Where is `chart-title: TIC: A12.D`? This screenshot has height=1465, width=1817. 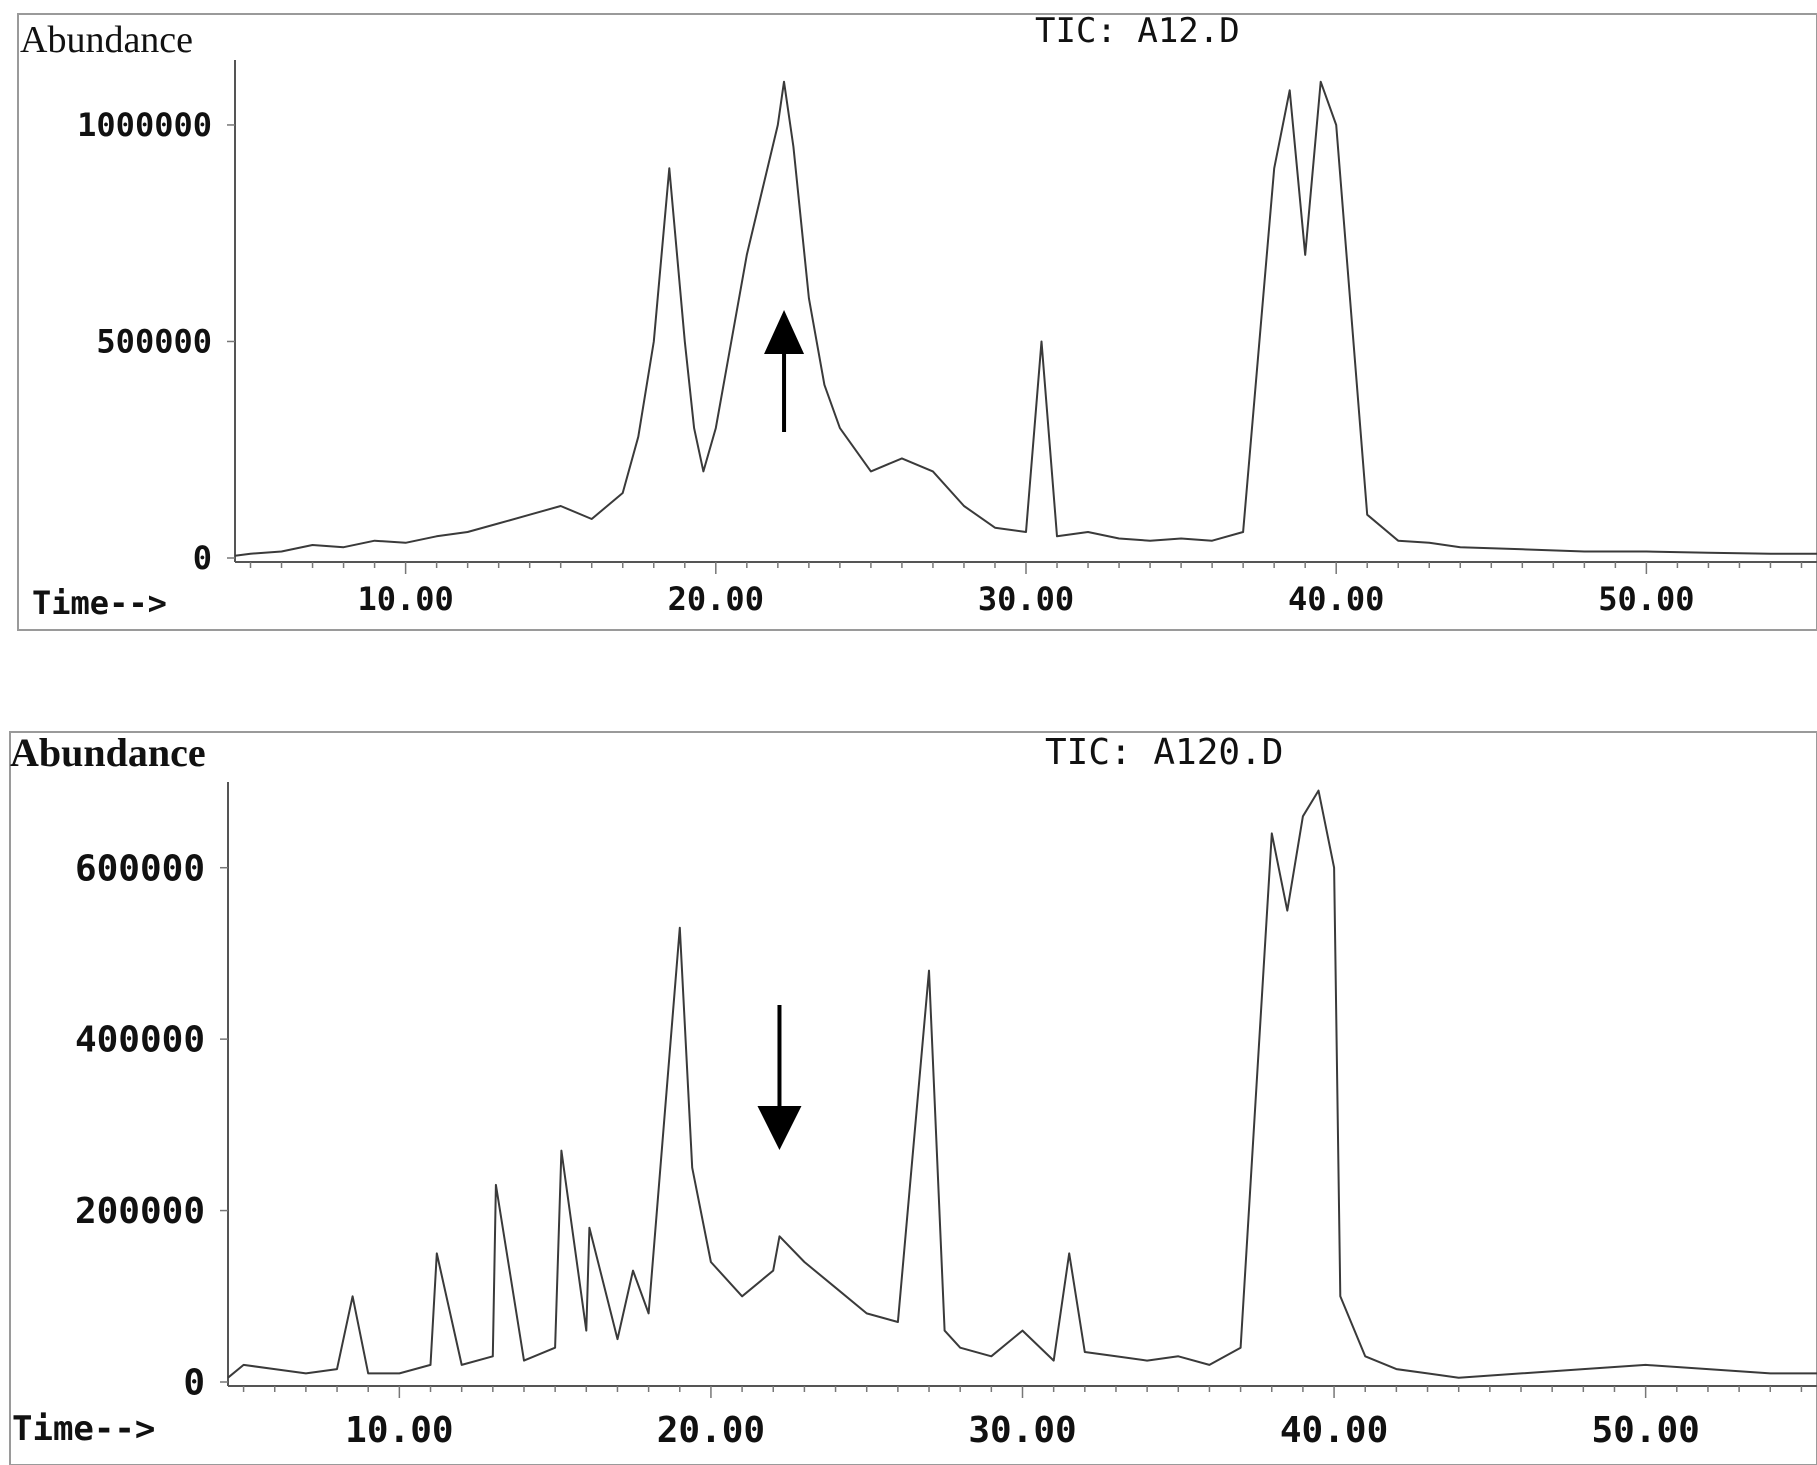
chart-title: TIC: A12.D is located at coordinates (1137, 31).